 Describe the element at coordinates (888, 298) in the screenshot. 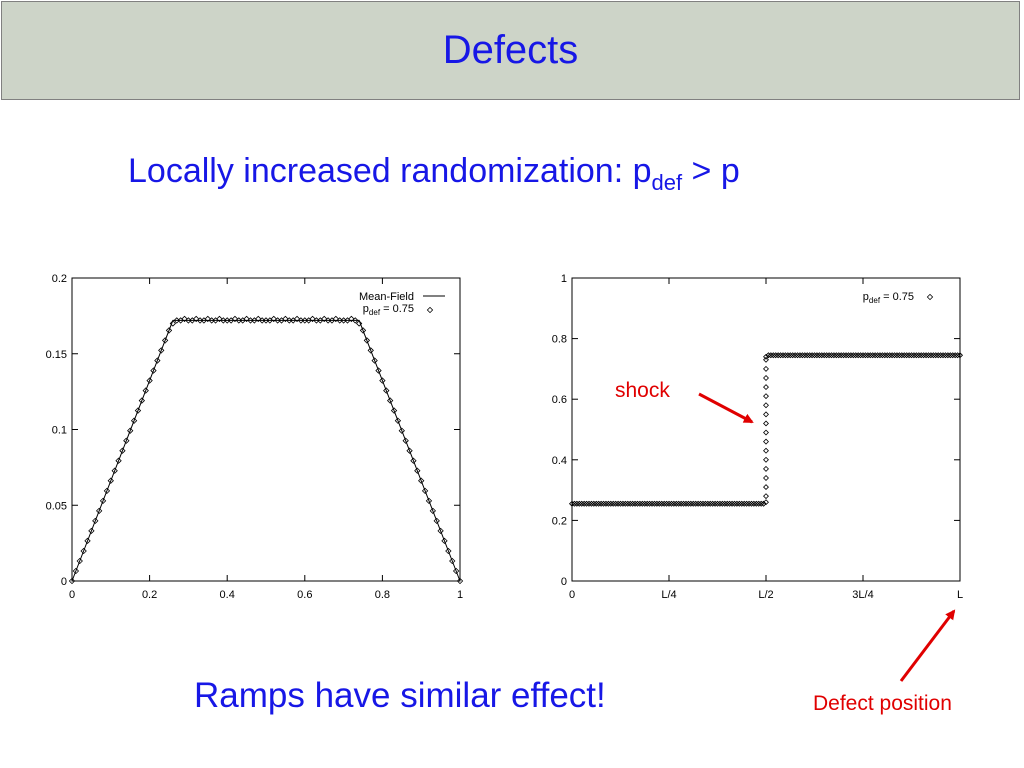

I see `legend-label: pdef = 0.75` at that location.